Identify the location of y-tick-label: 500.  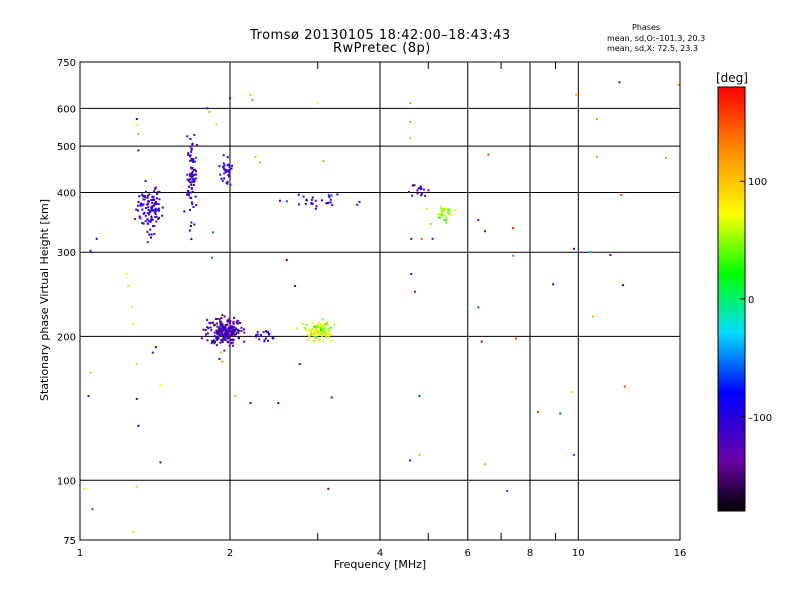
(66, 147).